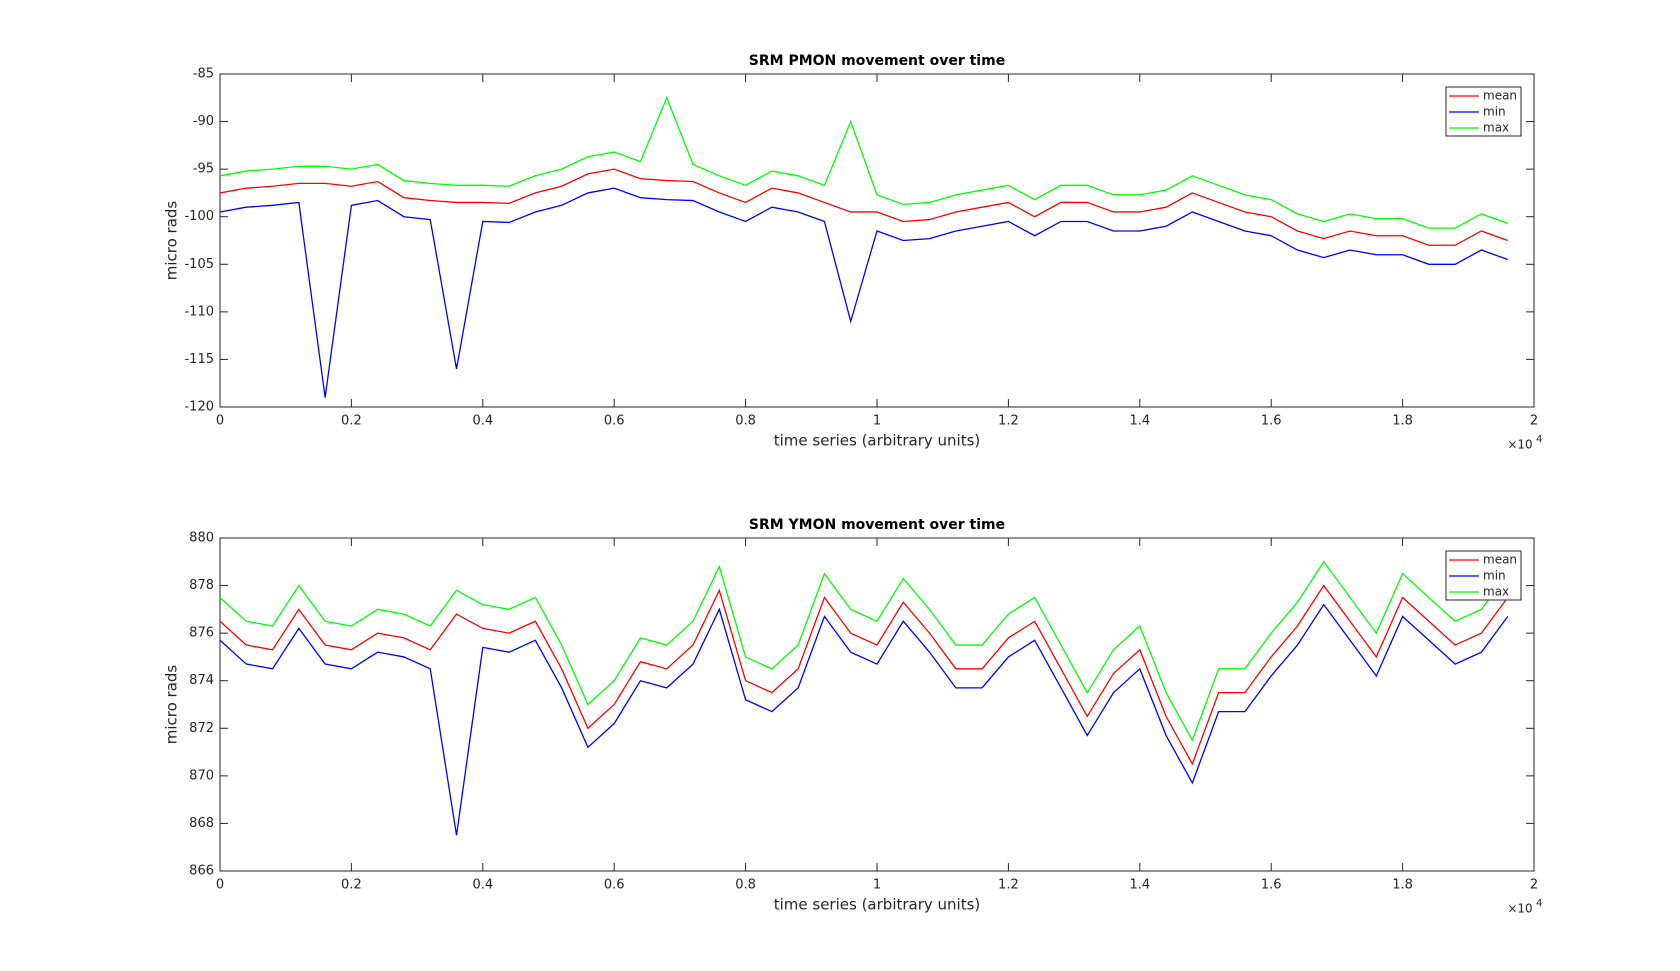 This screenshot has width=1680, height=971. I want to click on y-tick-label: -85, so click(203, 74).